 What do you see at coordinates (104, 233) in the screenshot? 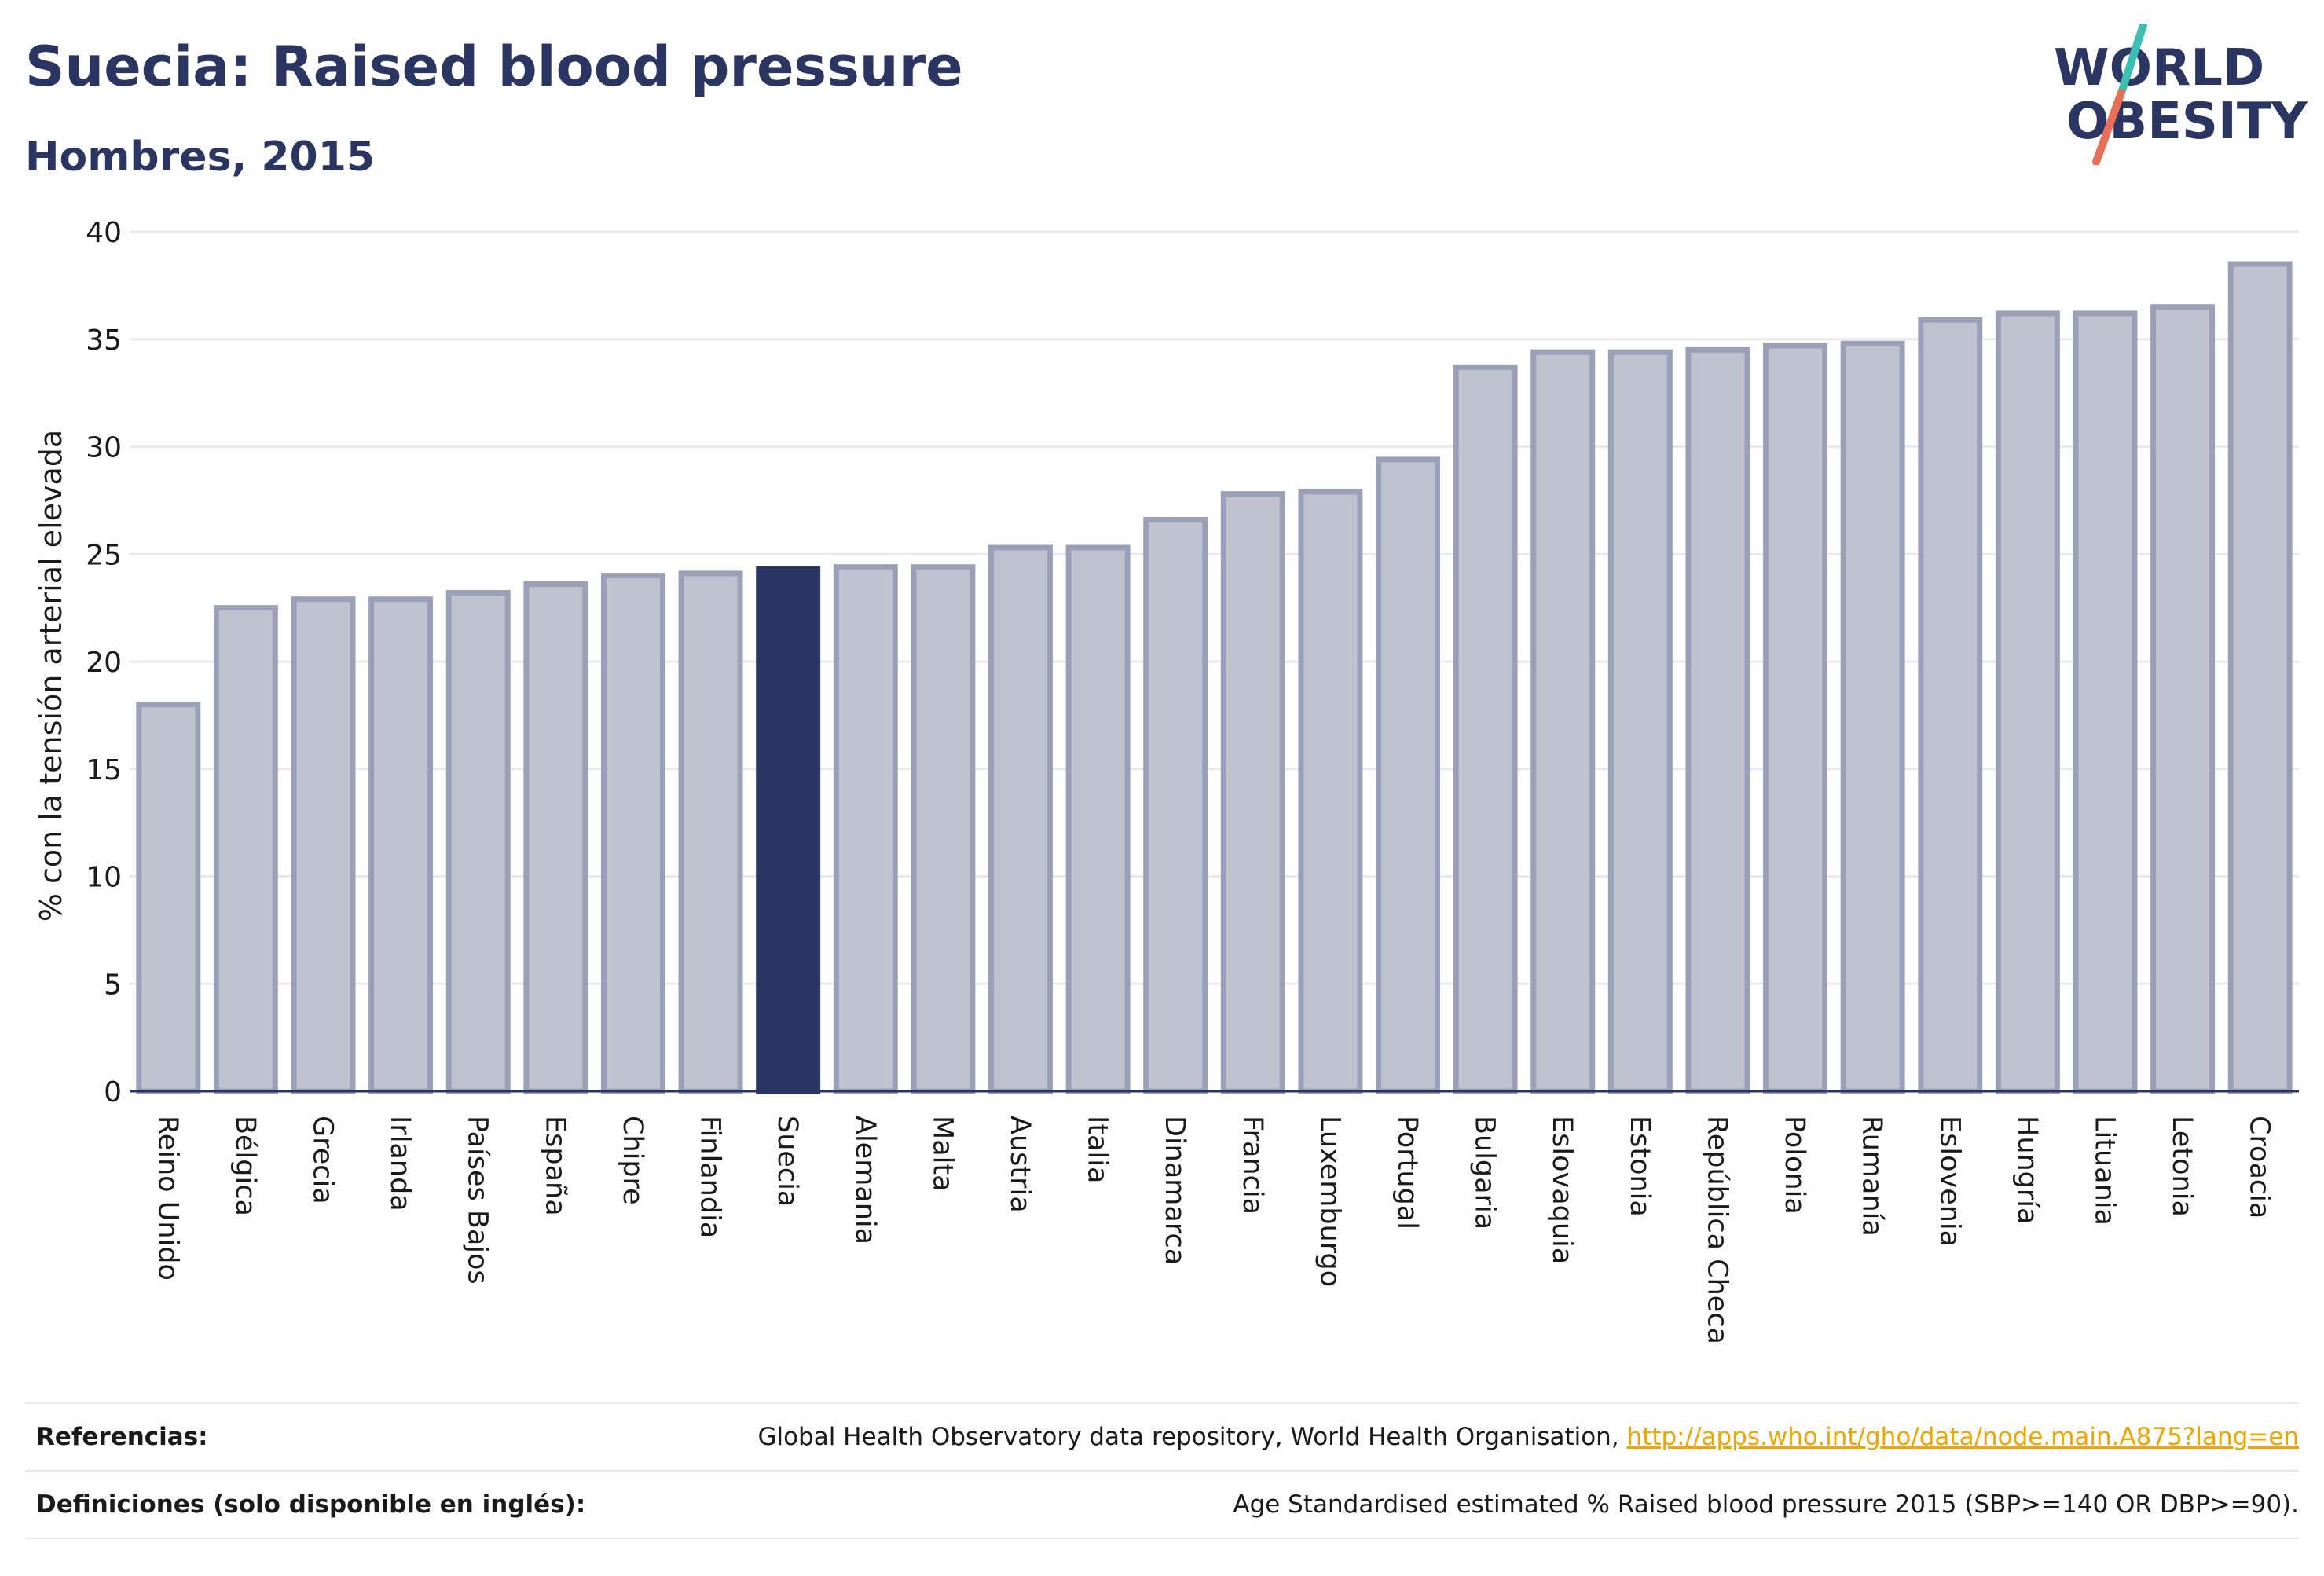
I see `y-tick-label: 40` at bounding box center [104, 233].